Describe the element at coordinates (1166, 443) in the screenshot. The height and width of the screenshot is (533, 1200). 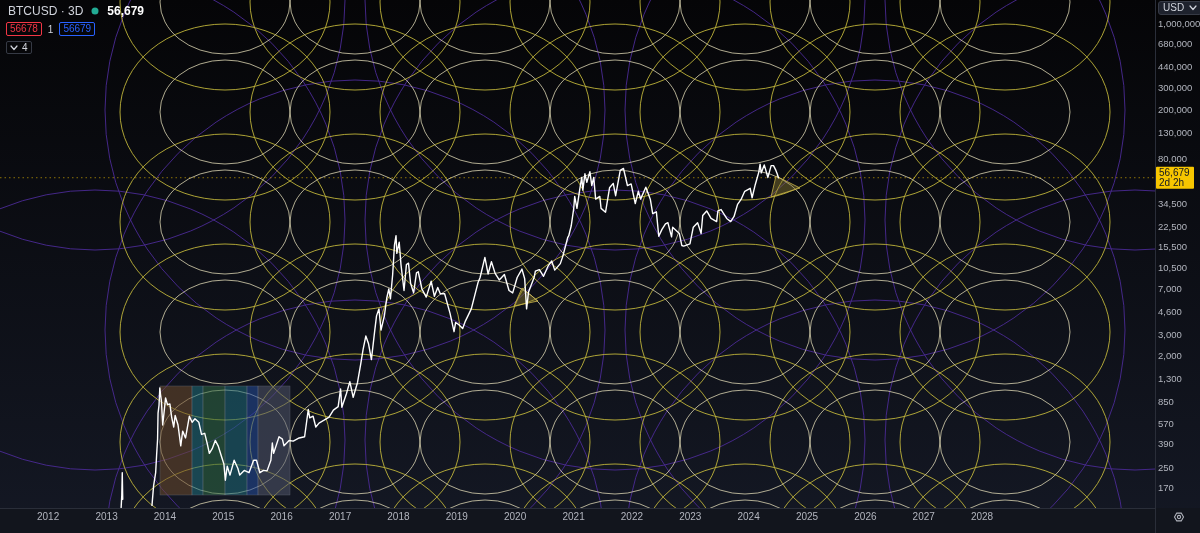
I see `y-tick-label: 390` at that location.